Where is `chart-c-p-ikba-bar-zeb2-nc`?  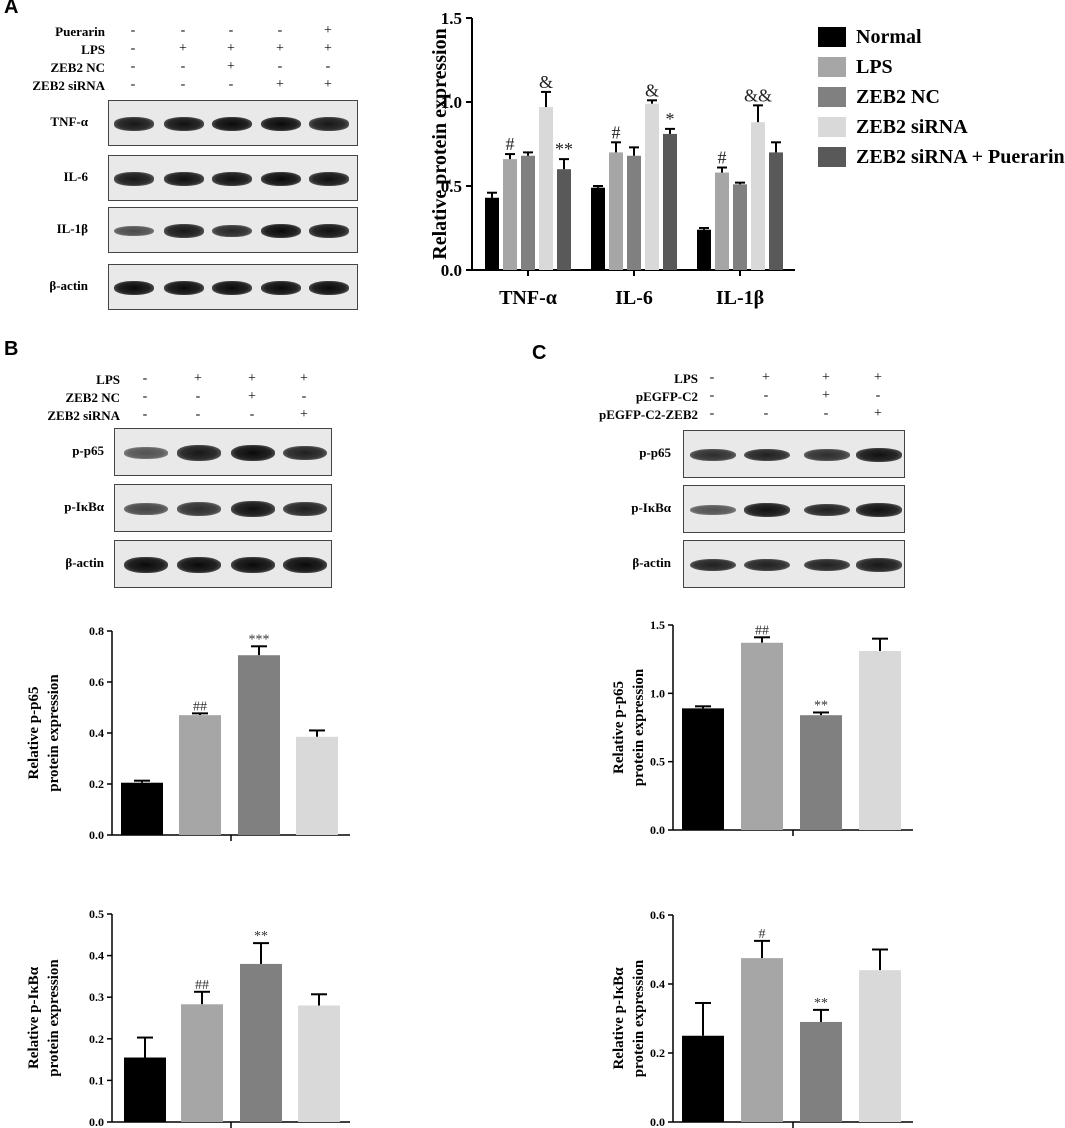 chart-c-p-ikba-bar-zeb2-nc is located at coordinates (821, 1071).